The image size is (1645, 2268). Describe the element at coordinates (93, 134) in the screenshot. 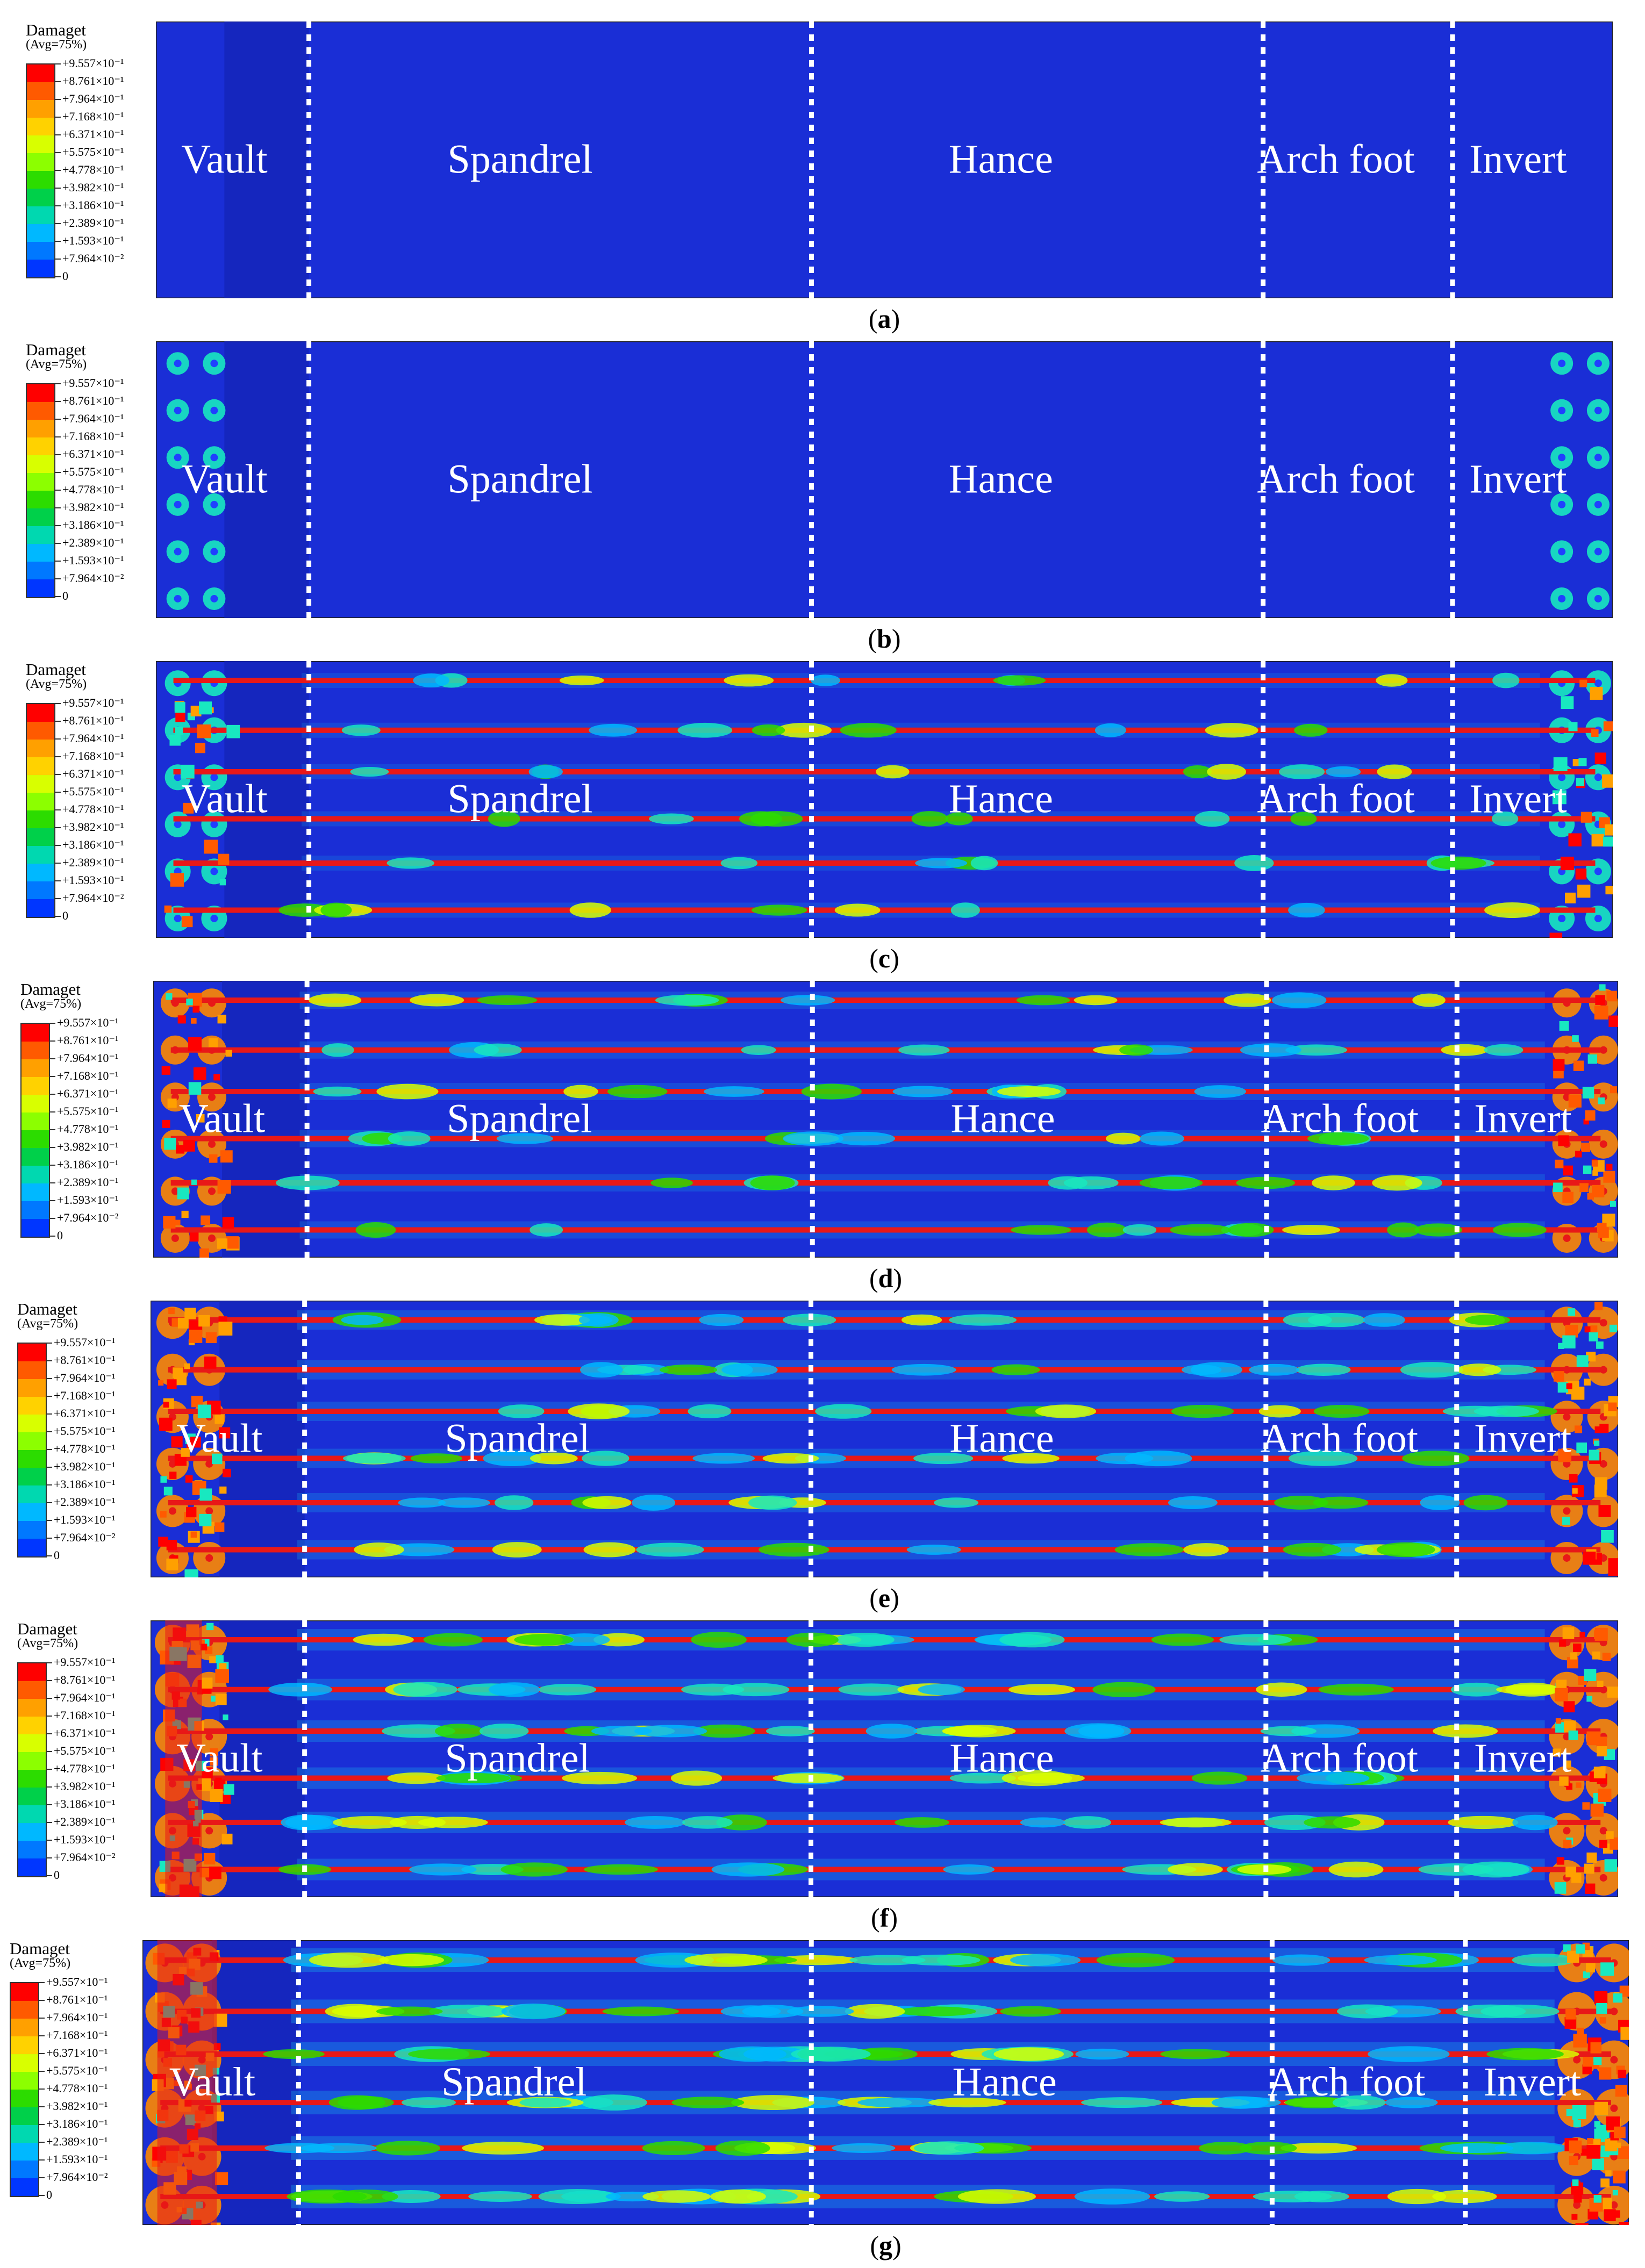

I see `legend-label: +6.371×10⁻¹` at that location.